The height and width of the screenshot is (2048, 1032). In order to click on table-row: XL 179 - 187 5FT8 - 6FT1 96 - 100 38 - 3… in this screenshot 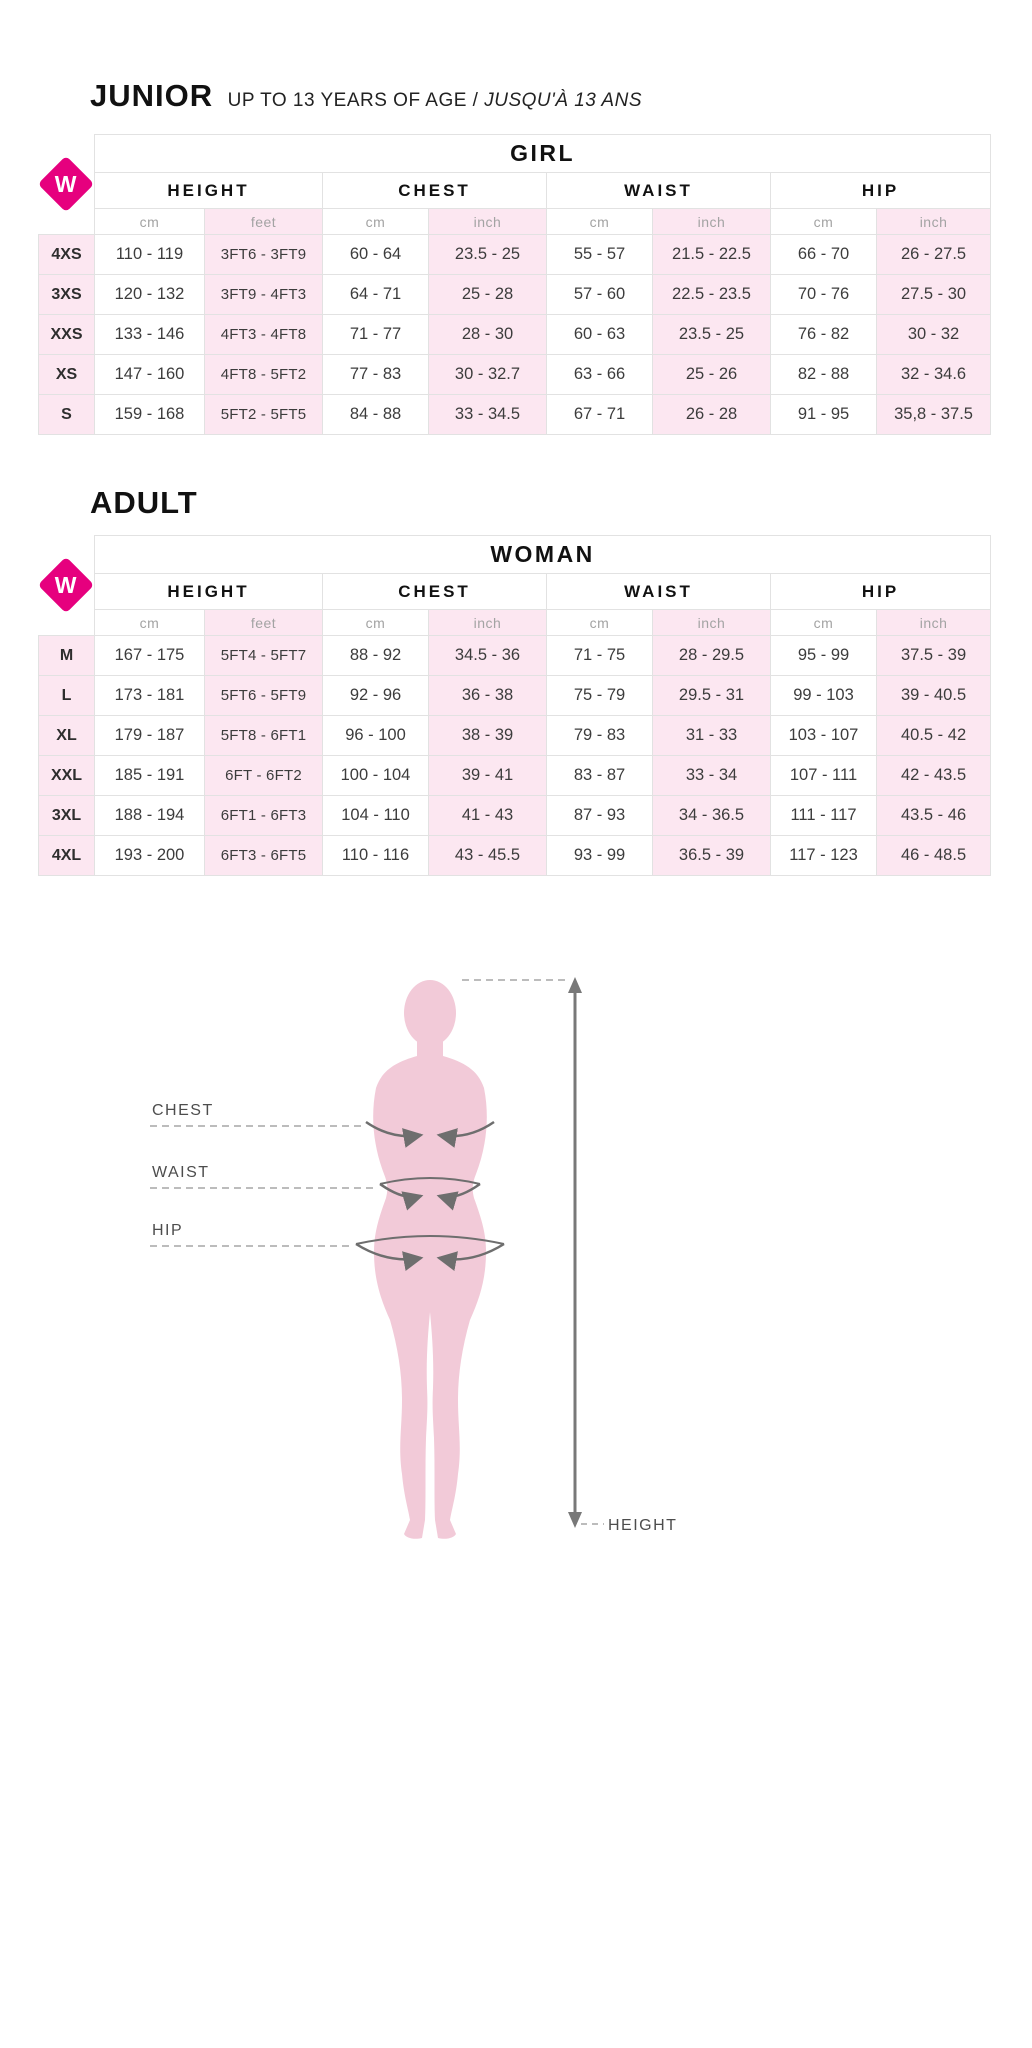, I will do `click(515, 735)`.